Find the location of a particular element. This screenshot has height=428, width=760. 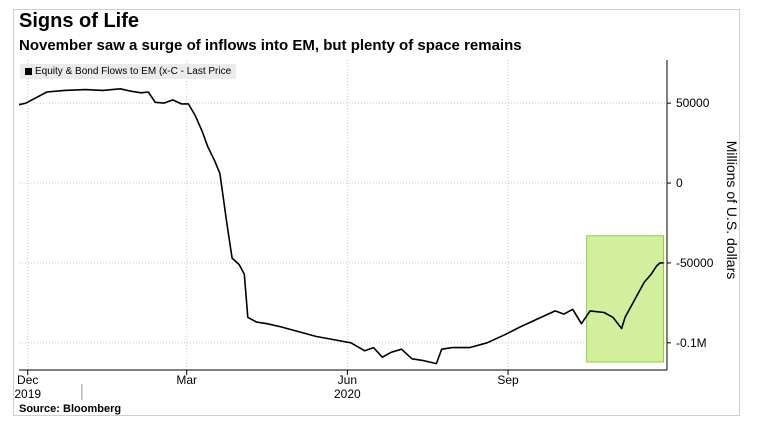

y-axis-label: Millions of U.S. dollars is located at coordinates (732, 210).